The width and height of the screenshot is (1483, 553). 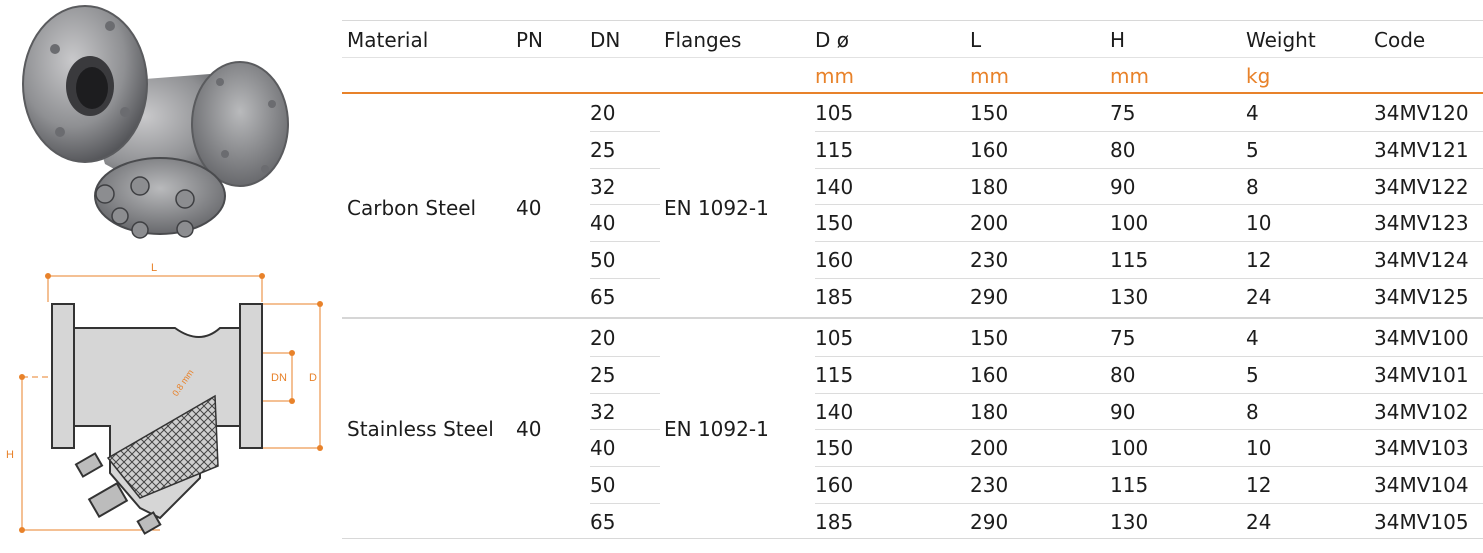 What do you see at coordinates (1421, 297) in the screenshot?
I see `cell-code: 34MV125` at bounding box center [1421, 297].